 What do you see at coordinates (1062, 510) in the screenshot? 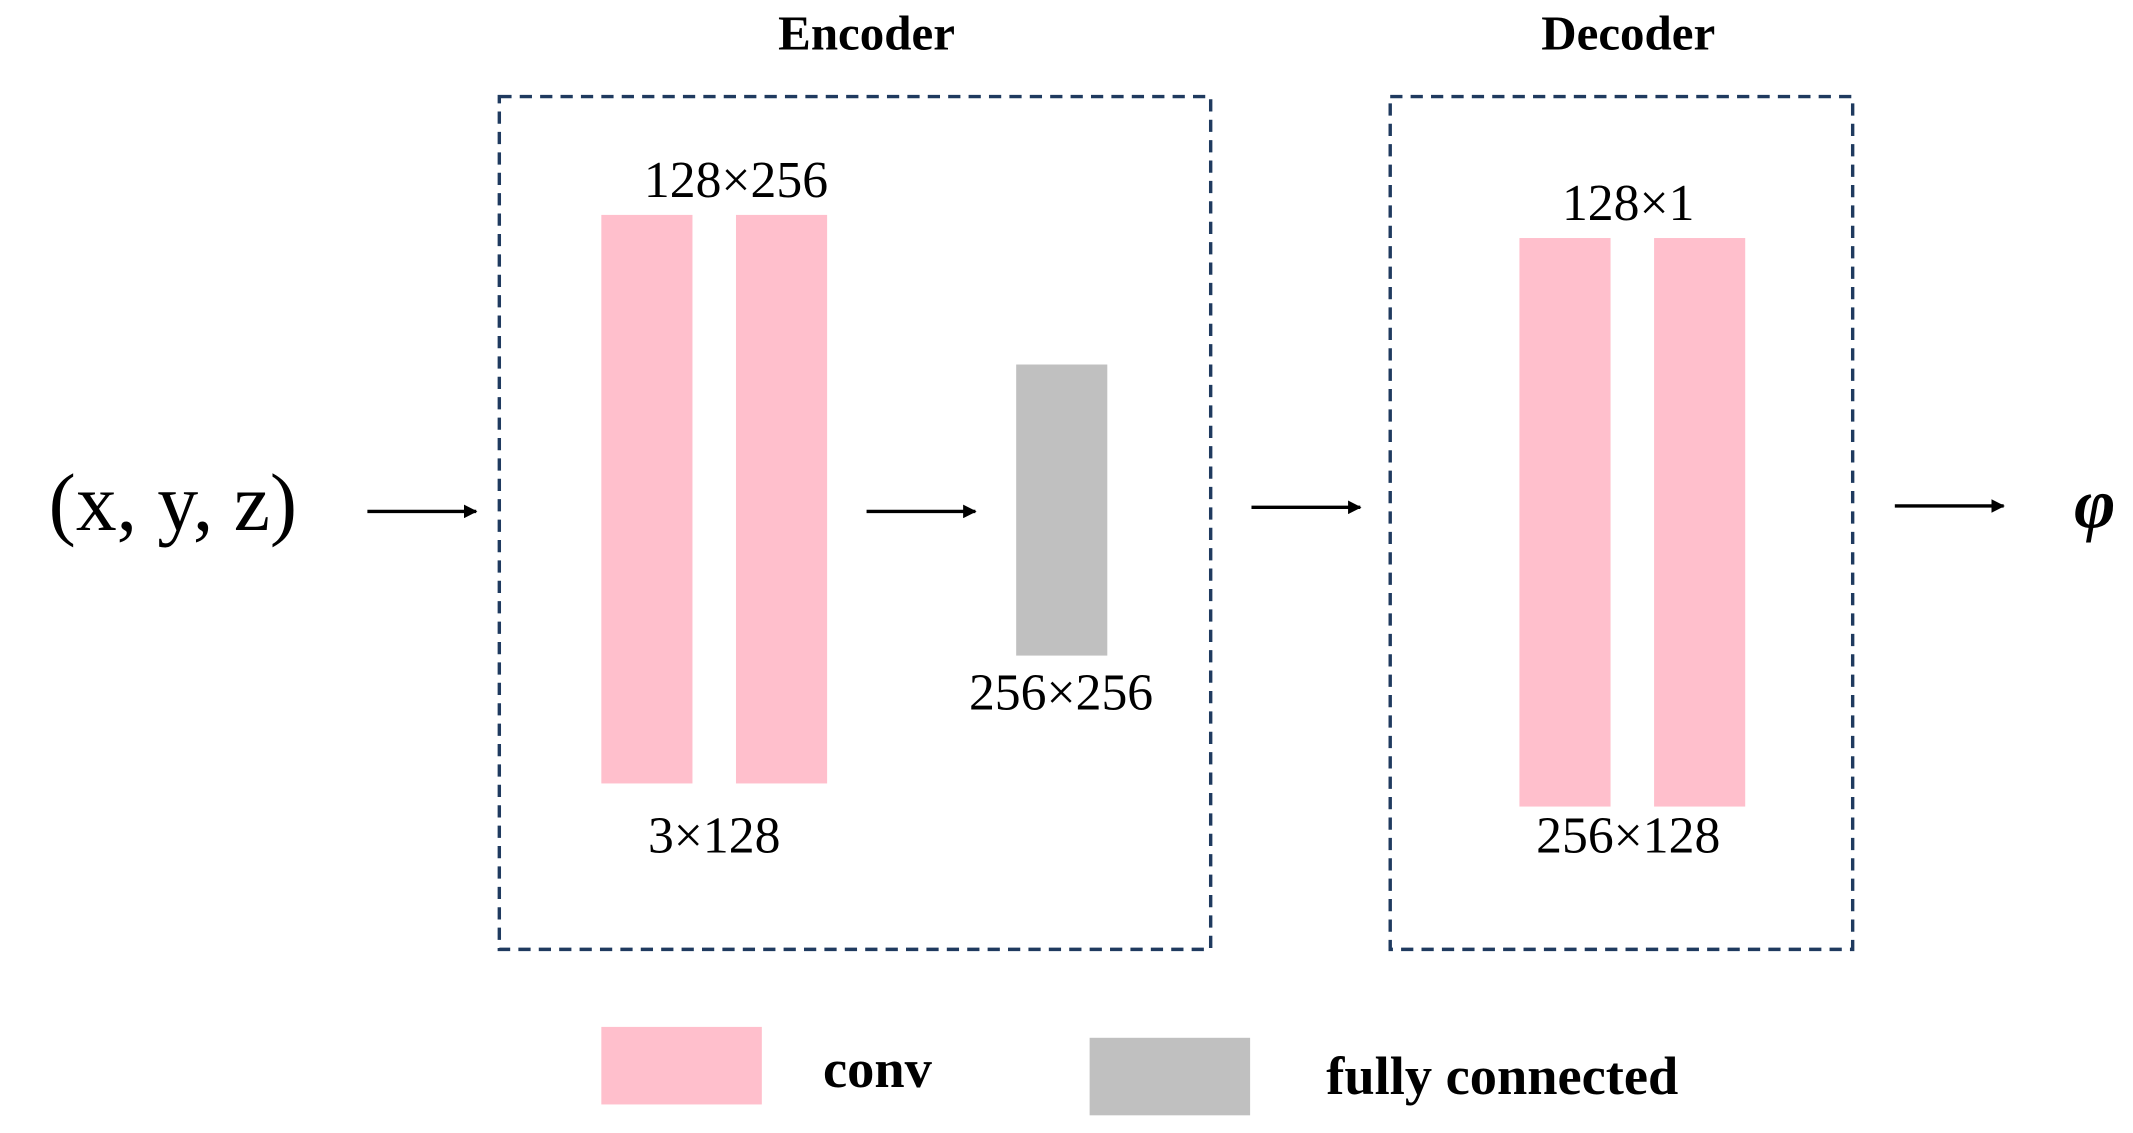
I see `fc-layer` at bounding box center [1062, 510].